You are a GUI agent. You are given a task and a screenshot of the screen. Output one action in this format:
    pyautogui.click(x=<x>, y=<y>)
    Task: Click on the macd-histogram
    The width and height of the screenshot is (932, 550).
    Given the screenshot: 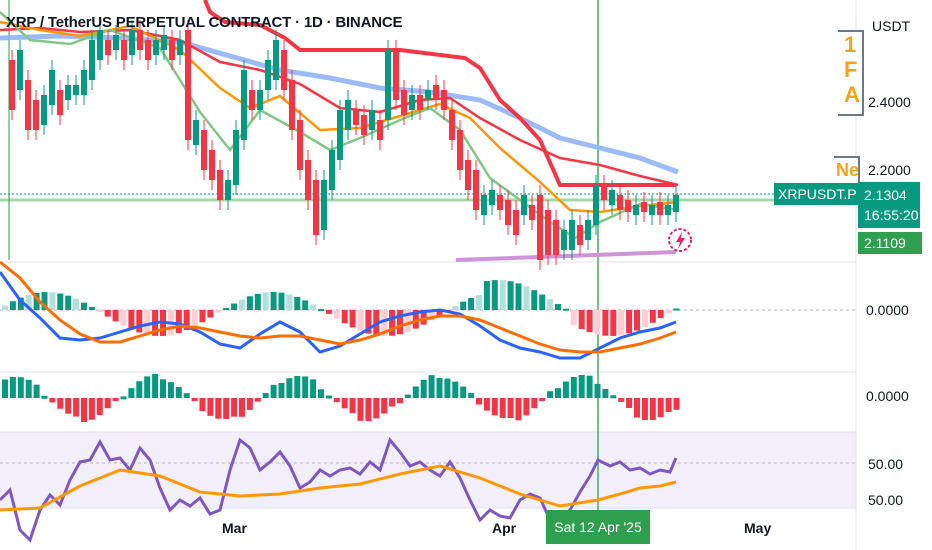 What is the action you would take?
    pyautogui.click(x=341, y=308)
    